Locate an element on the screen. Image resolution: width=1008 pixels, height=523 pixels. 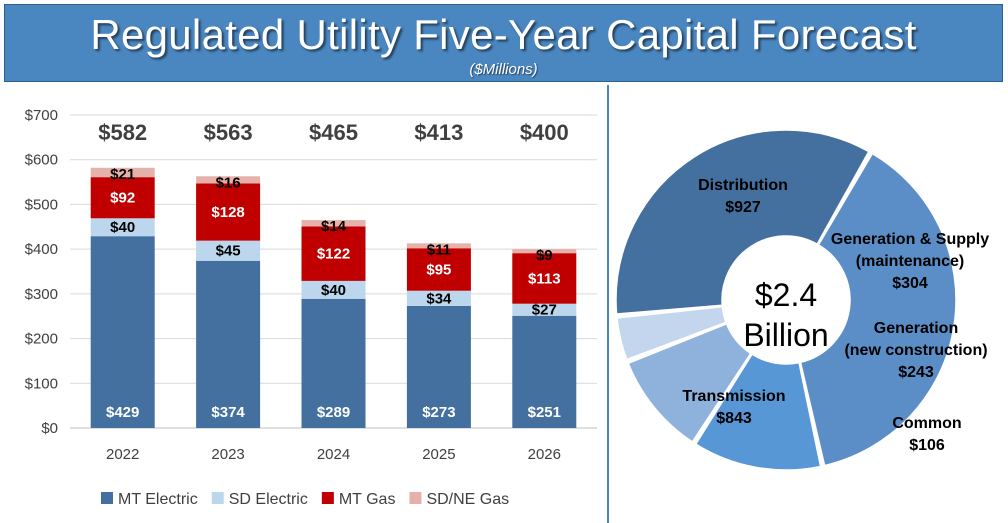
pie-slice-common is located at coordinates (672, 333).